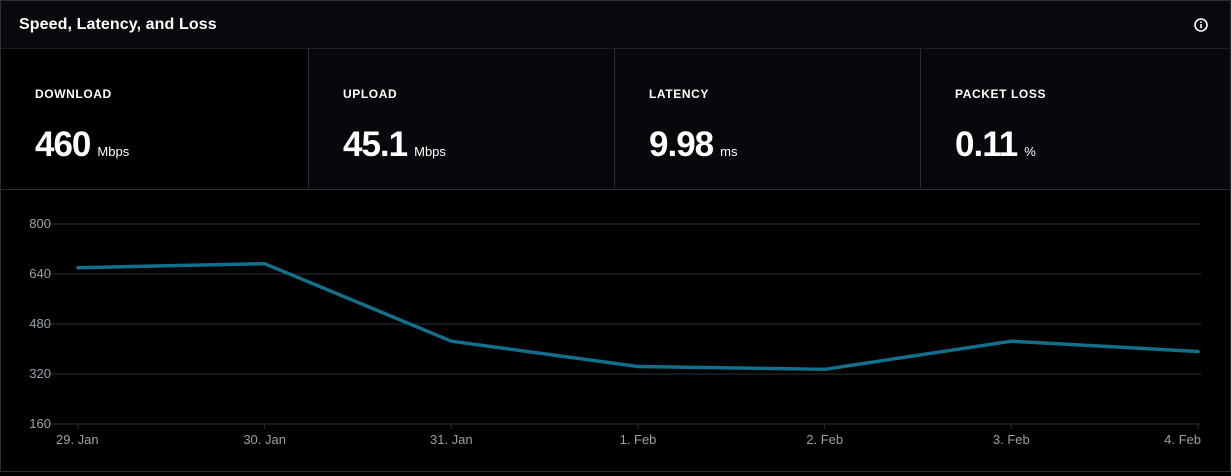 Image resolution: width=1231 pixels, height=476 pixels. Describe the element at coordinates (1030, 151) in the screenshot. I see `metric-unit: %` at that location.